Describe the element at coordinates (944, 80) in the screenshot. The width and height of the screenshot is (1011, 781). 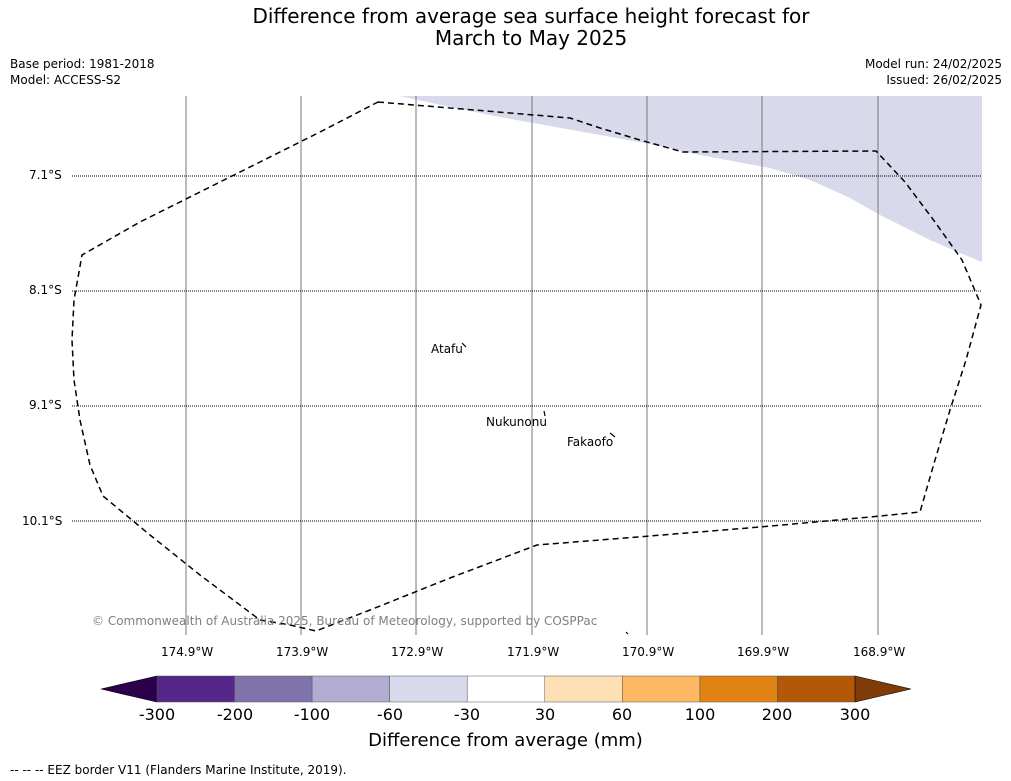
I see `issued-date: Issued: 26/02/2025` at that location.